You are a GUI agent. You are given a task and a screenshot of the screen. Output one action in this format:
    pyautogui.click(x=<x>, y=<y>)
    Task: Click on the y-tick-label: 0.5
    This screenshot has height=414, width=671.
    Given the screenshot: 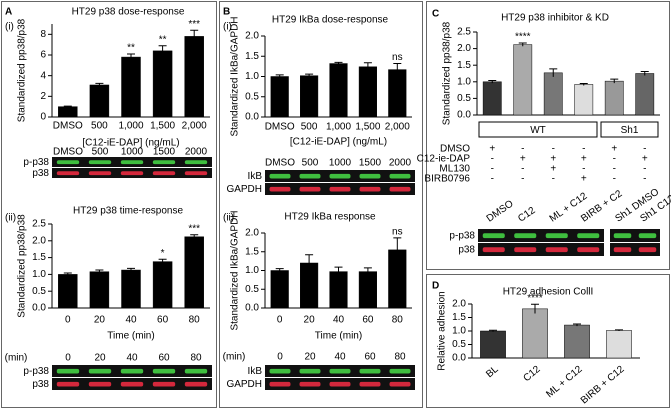 What is the action you would take?
    pyautogui.click(x=464, y=98)
    